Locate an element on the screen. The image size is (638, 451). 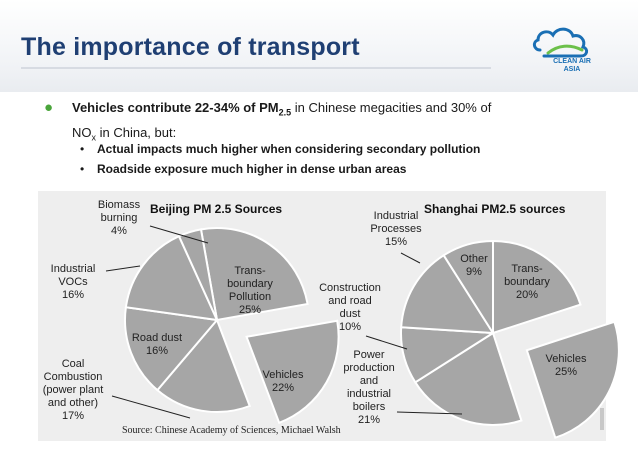
beijing-slice-label-5: Biomass burning 4% is located at coordinates (119, 218).